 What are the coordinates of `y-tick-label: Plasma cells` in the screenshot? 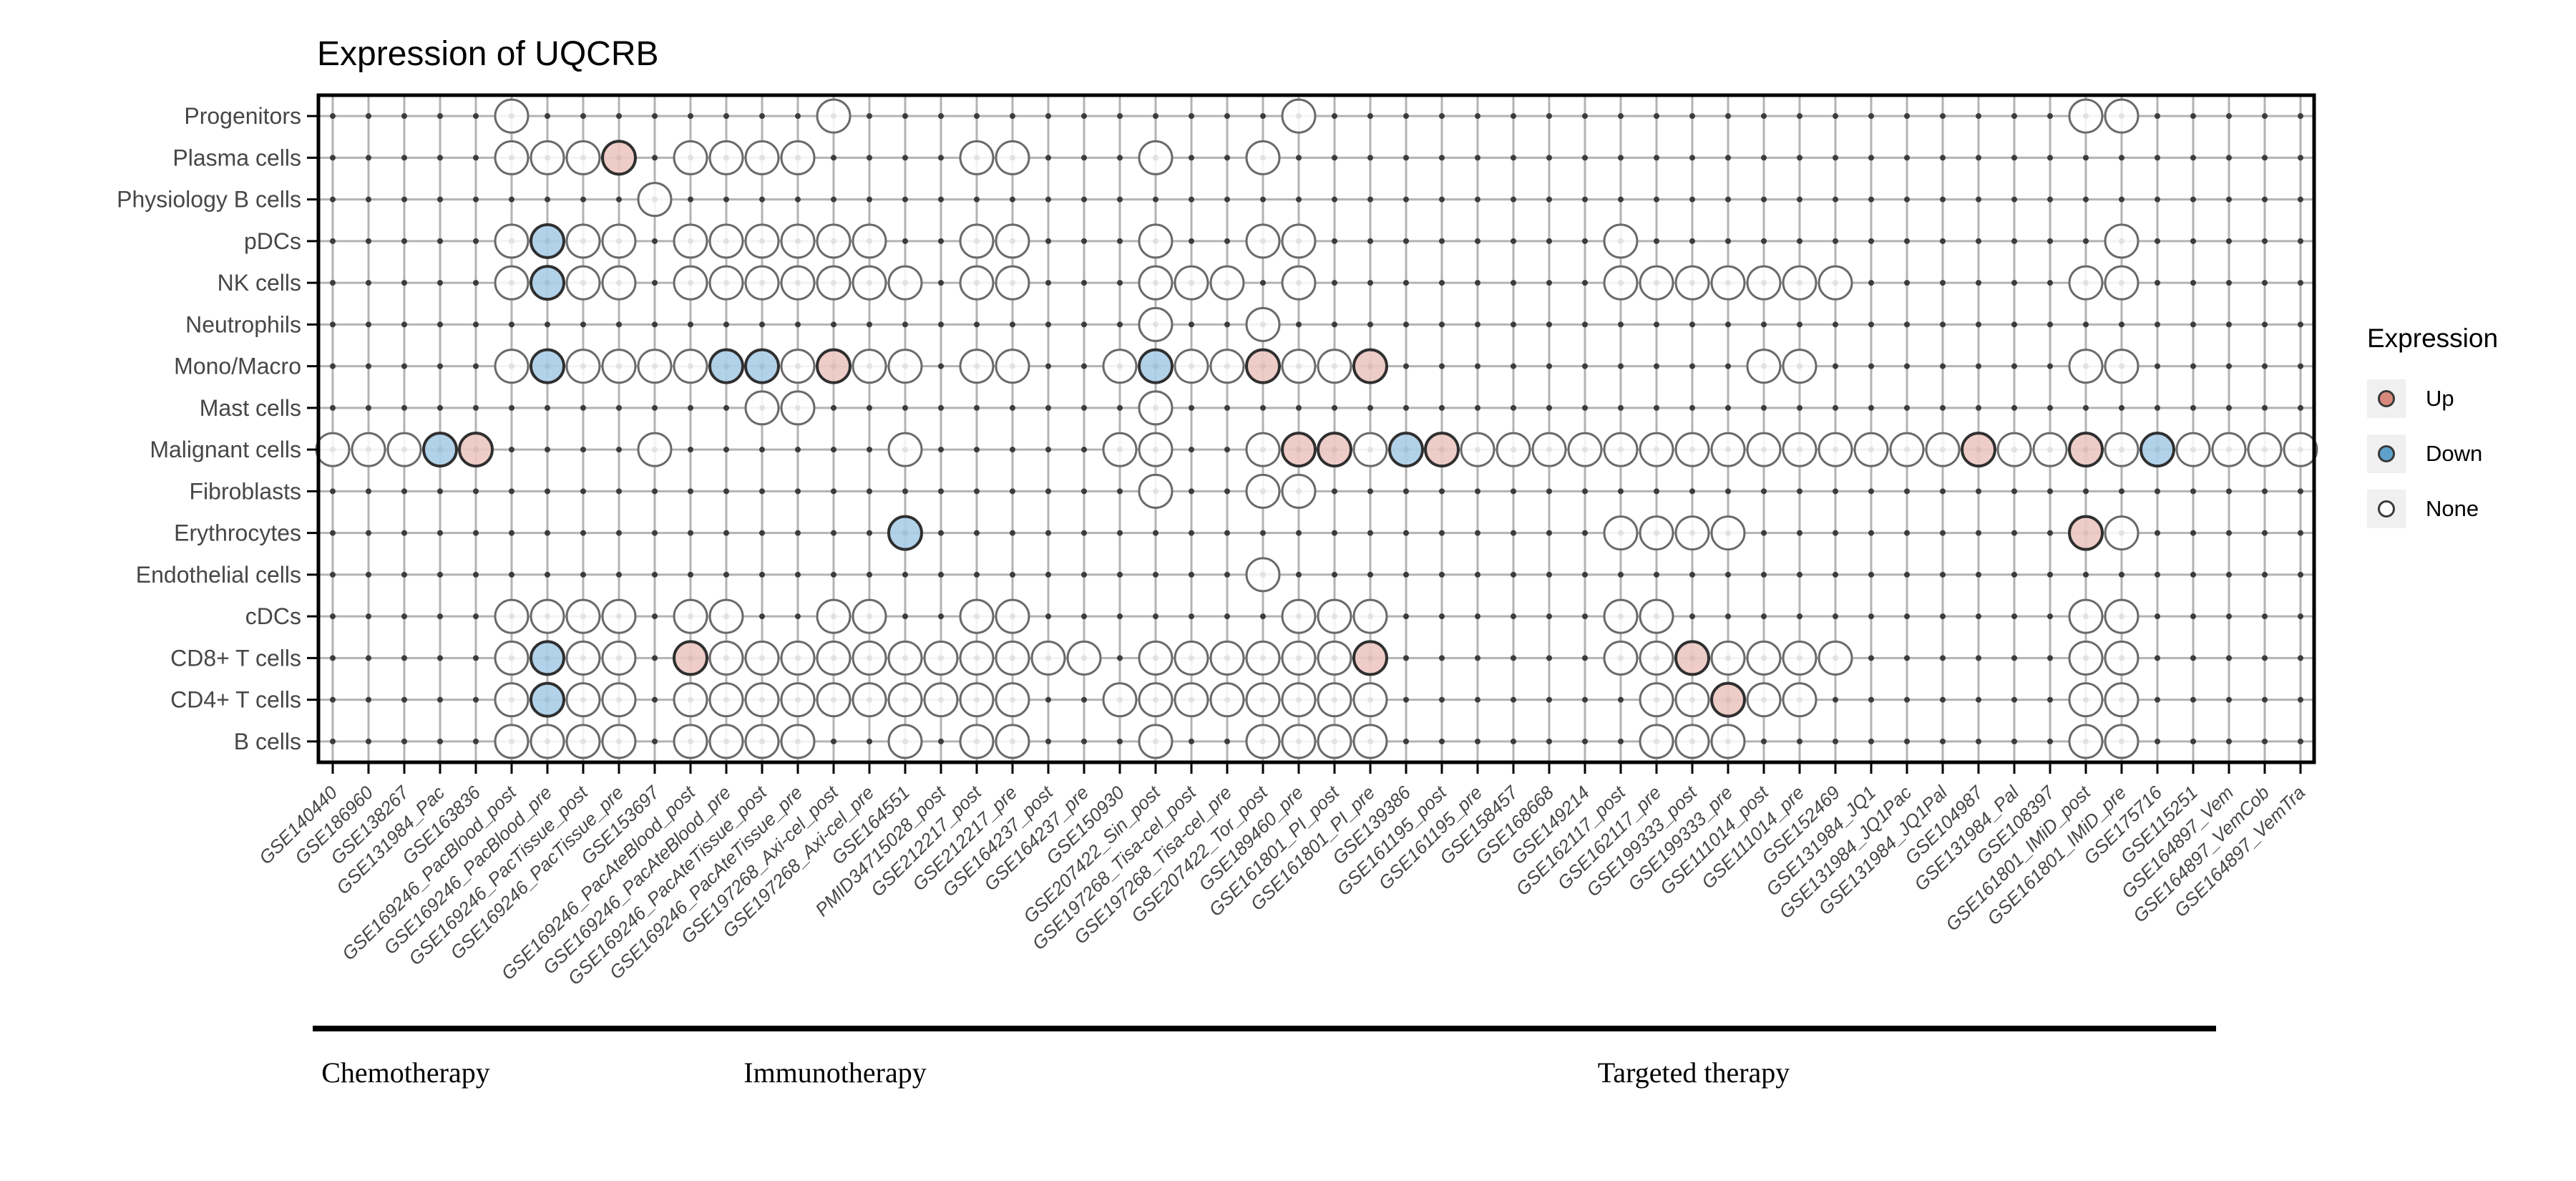 It's located at (236, 157).